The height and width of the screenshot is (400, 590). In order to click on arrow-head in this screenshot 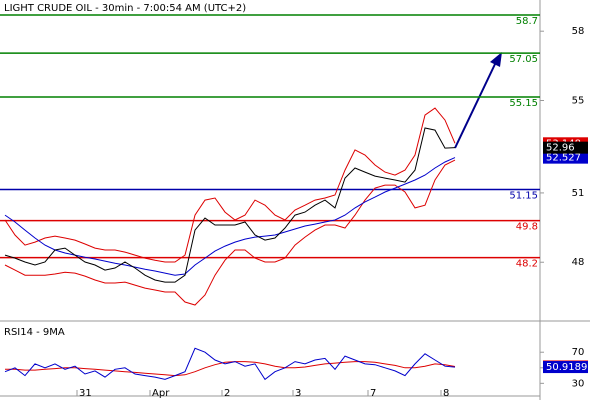, I will do `click(496, 59)`.